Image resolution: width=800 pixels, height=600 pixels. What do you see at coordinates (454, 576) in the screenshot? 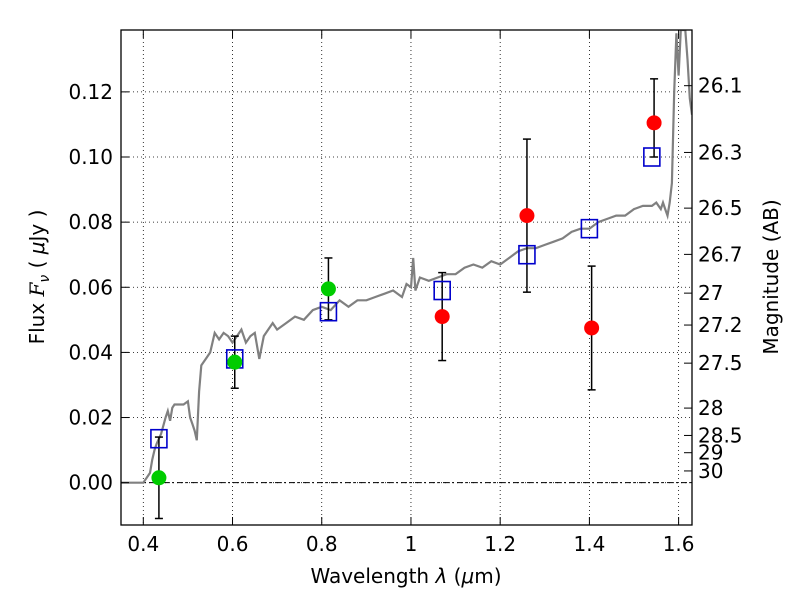
I see `x-axis-paren: (` at bounding box center [454, 576].